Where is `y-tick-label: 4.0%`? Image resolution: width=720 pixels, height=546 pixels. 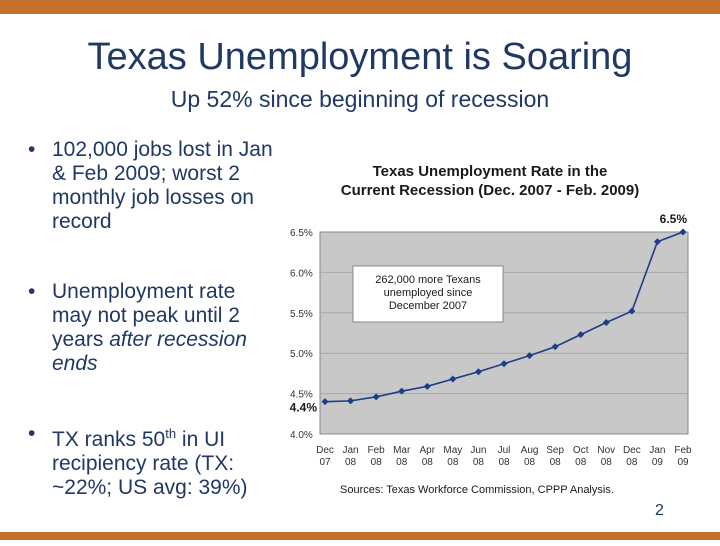
y-tick-label: 4.0% is located at coordinates (301, 435).